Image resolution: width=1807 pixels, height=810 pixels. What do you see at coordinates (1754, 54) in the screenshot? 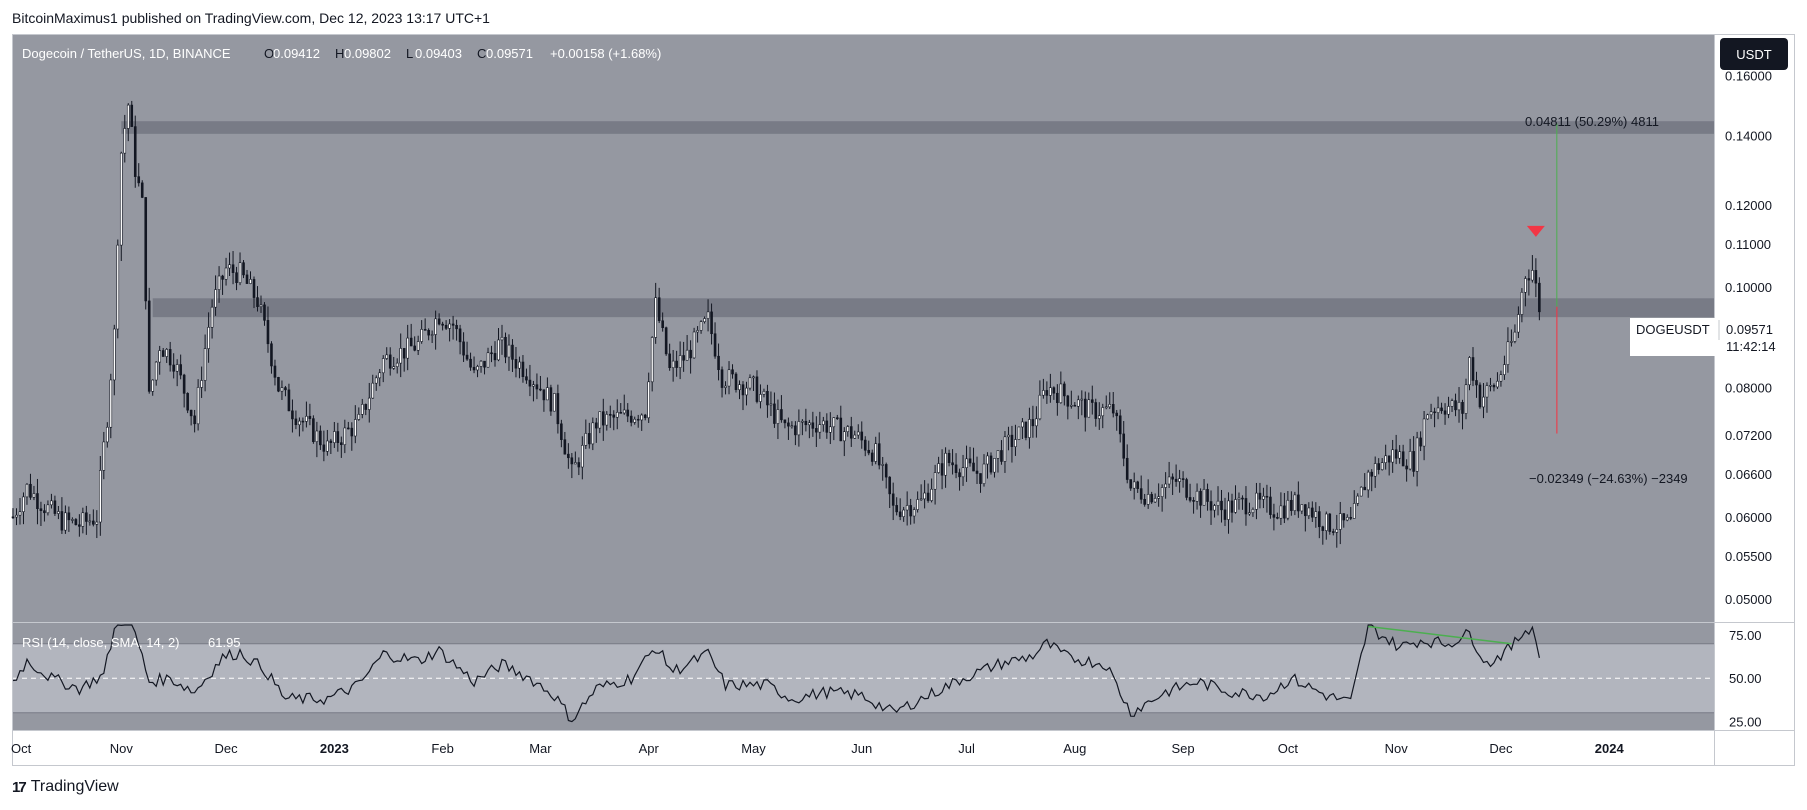
I see `currency-button` at bounding box center [1754, 54].